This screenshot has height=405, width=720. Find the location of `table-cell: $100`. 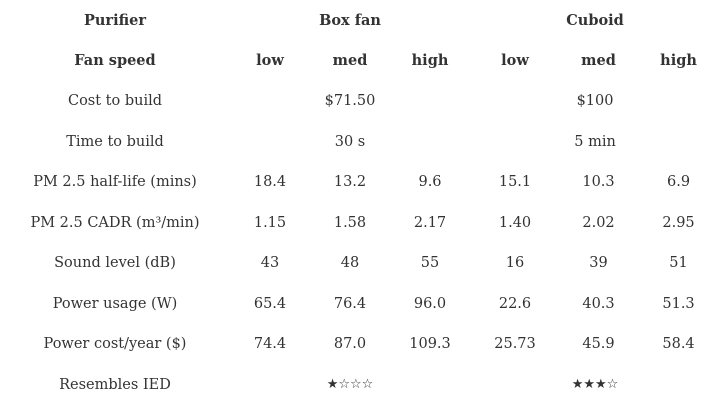

table-cell: $100 is located at coordinates (595, 101).